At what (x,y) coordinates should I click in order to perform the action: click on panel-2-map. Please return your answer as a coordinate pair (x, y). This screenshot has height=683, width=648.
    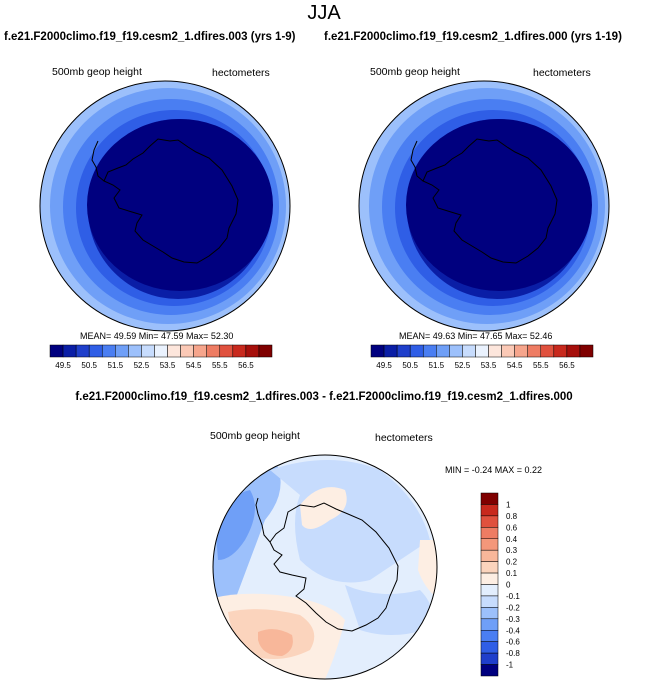
    Looking at the image, I should click on (484, 206).